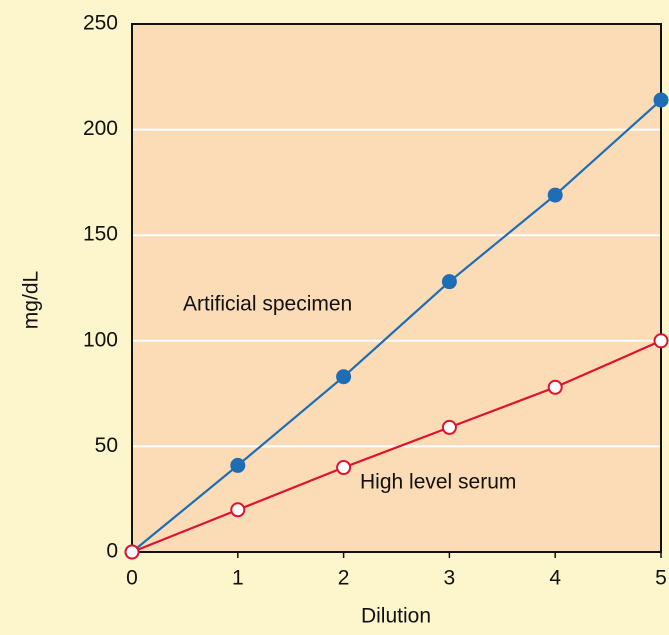 Image resolution: width=669 pixels, height=635 pixels. Describe the element at coordinates (267, 304) in the screenshot. I see `series-label: Artificial specimen` at that location.